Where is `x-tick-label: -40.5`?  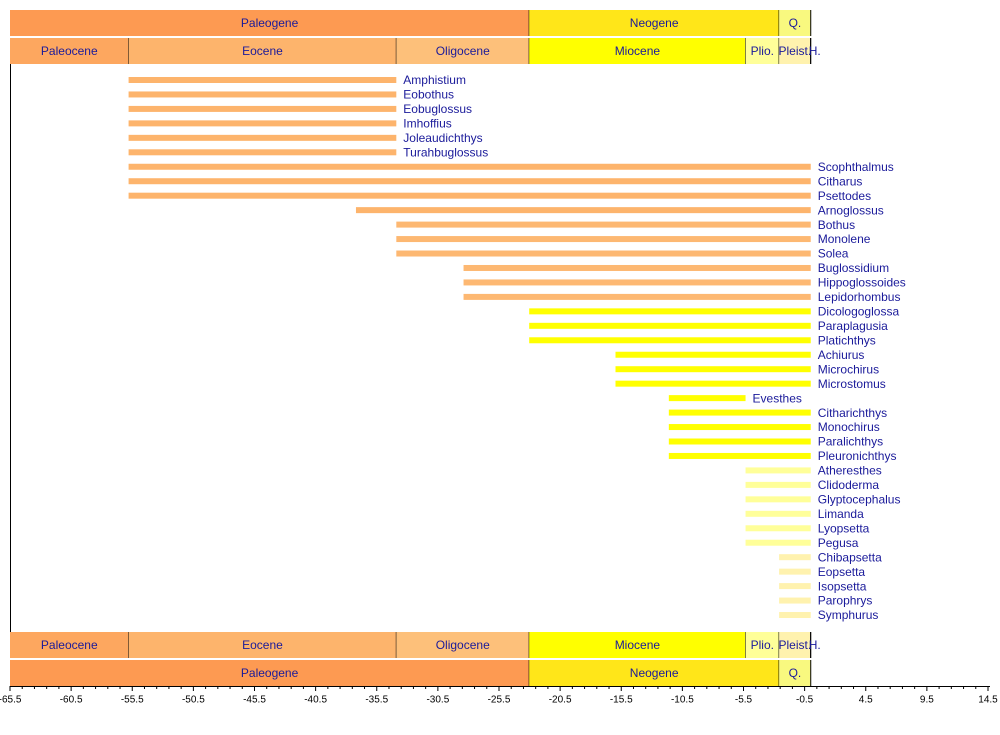
x-tick-label: -40.5 is located at coordinates (315, 700).